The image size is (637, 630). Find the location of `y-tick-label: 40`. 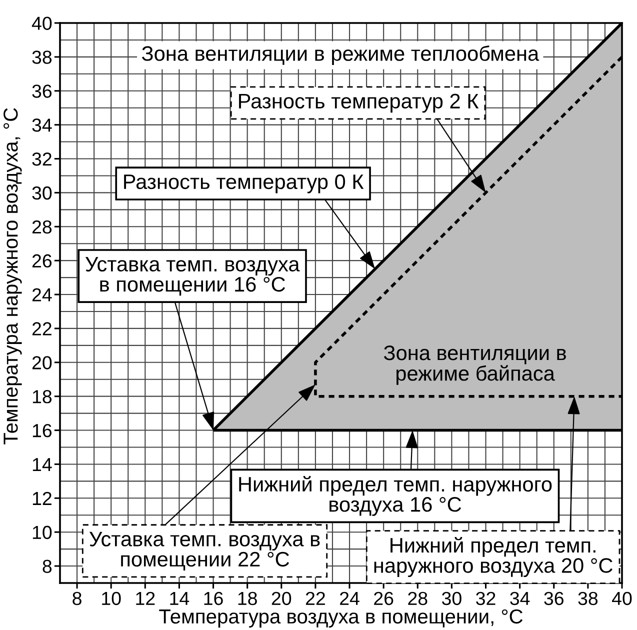

y-tick-label: 40 is located at coordinates (42, 23).